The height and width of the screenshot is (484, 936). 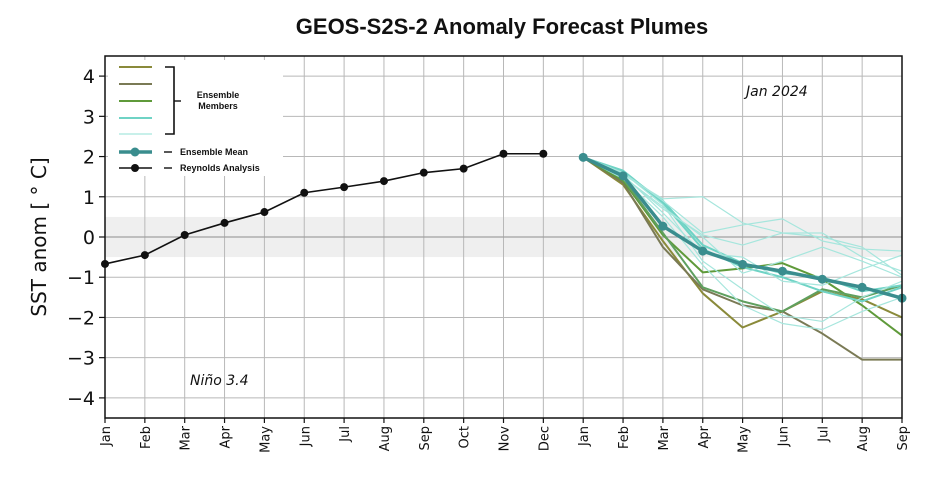 I want to click on ensemble-members, so click(x=742, y=258).